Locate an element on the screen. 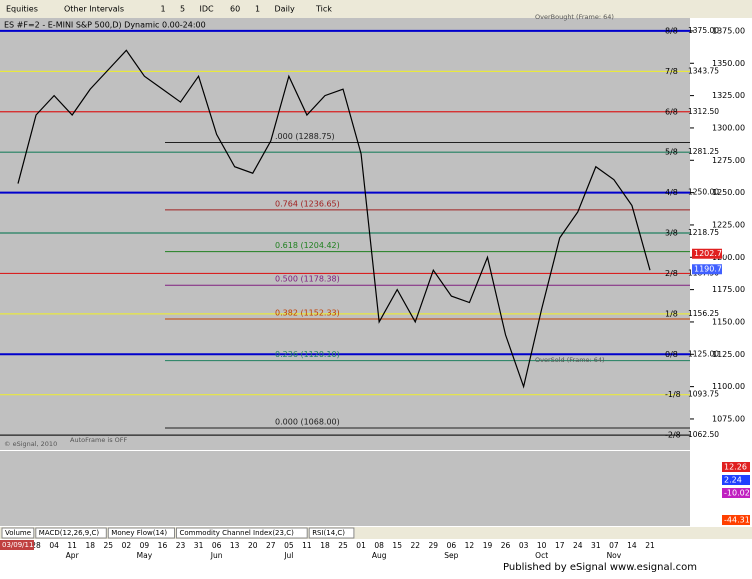  toolbar-button: Daily is located at coordinates (285, 9).